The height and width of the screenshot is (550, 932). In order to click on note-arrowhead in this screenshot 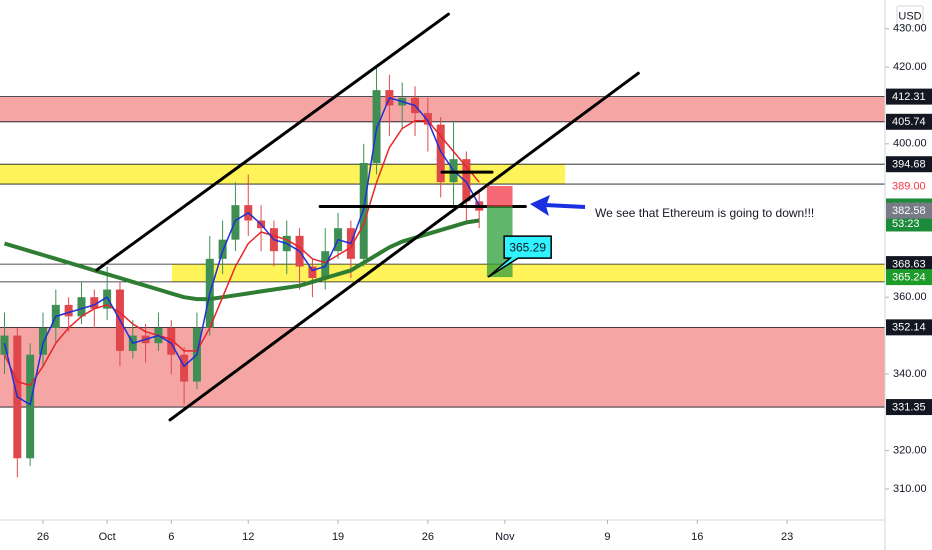, I will do `click(540, 205)`.